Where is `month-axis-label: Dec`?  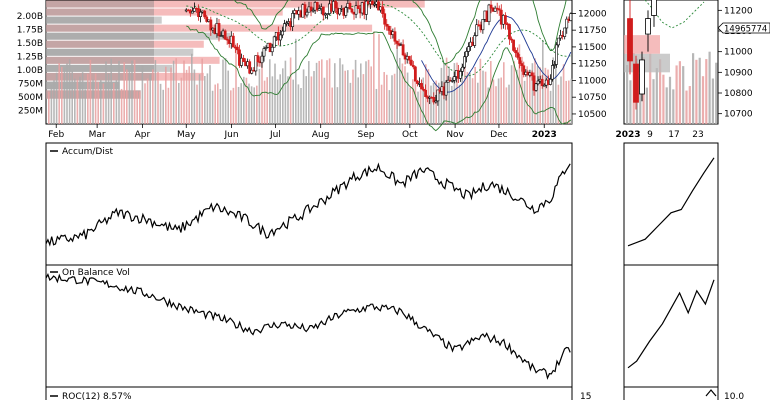 month-axis-label: Dec is located at coordinates (498, 135).